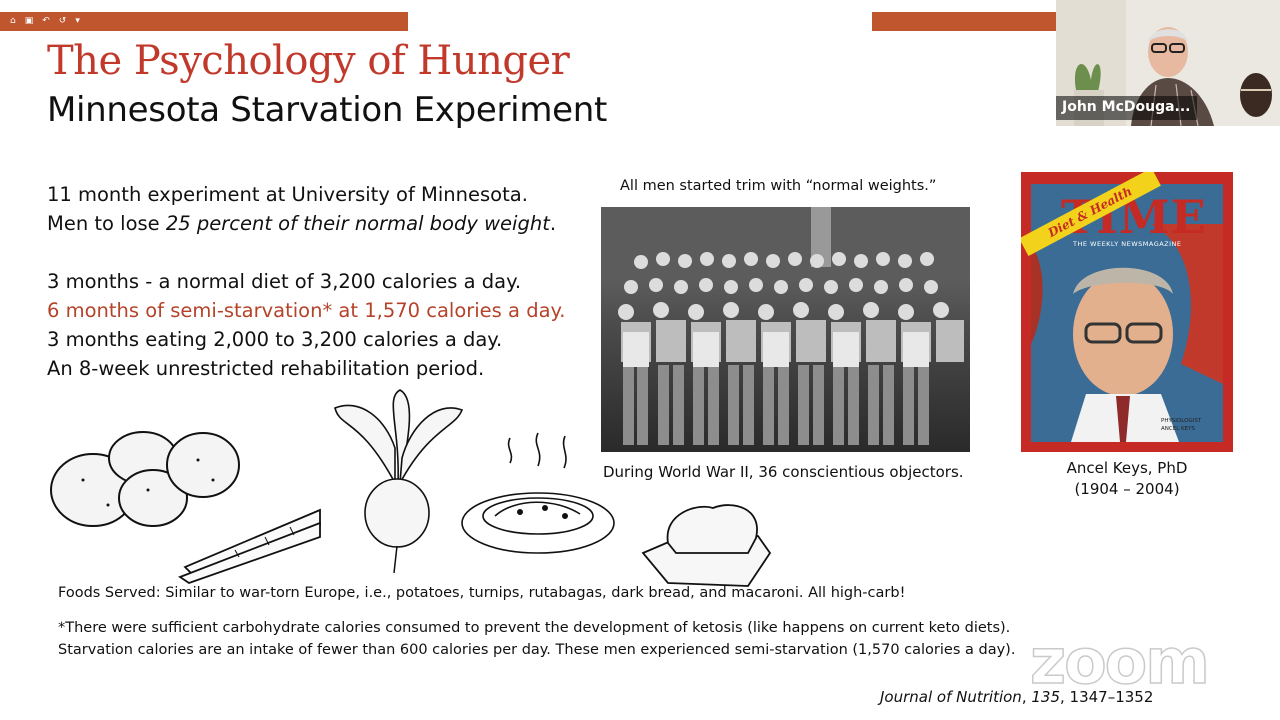 Image resolution: width=1280 pixels, height=720 pixels. I want to click on spacer, so click(306, 252).